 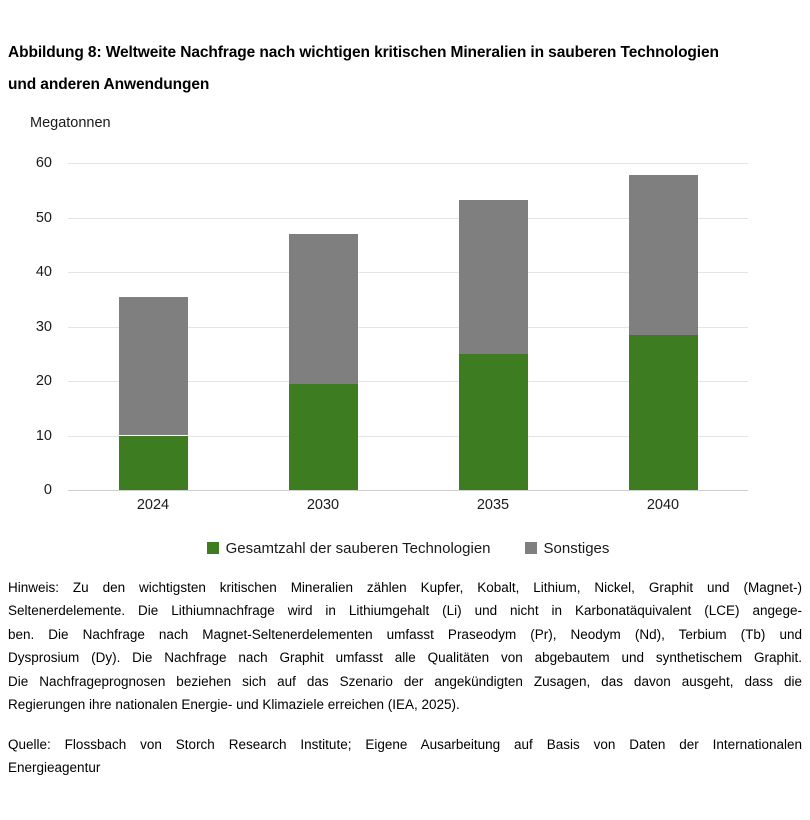 What do you see at coordinates (109, 84) in the screenshot?
I see `figure-title-line-2: und anderen Anwendungen` at bounding box center [109, 84].